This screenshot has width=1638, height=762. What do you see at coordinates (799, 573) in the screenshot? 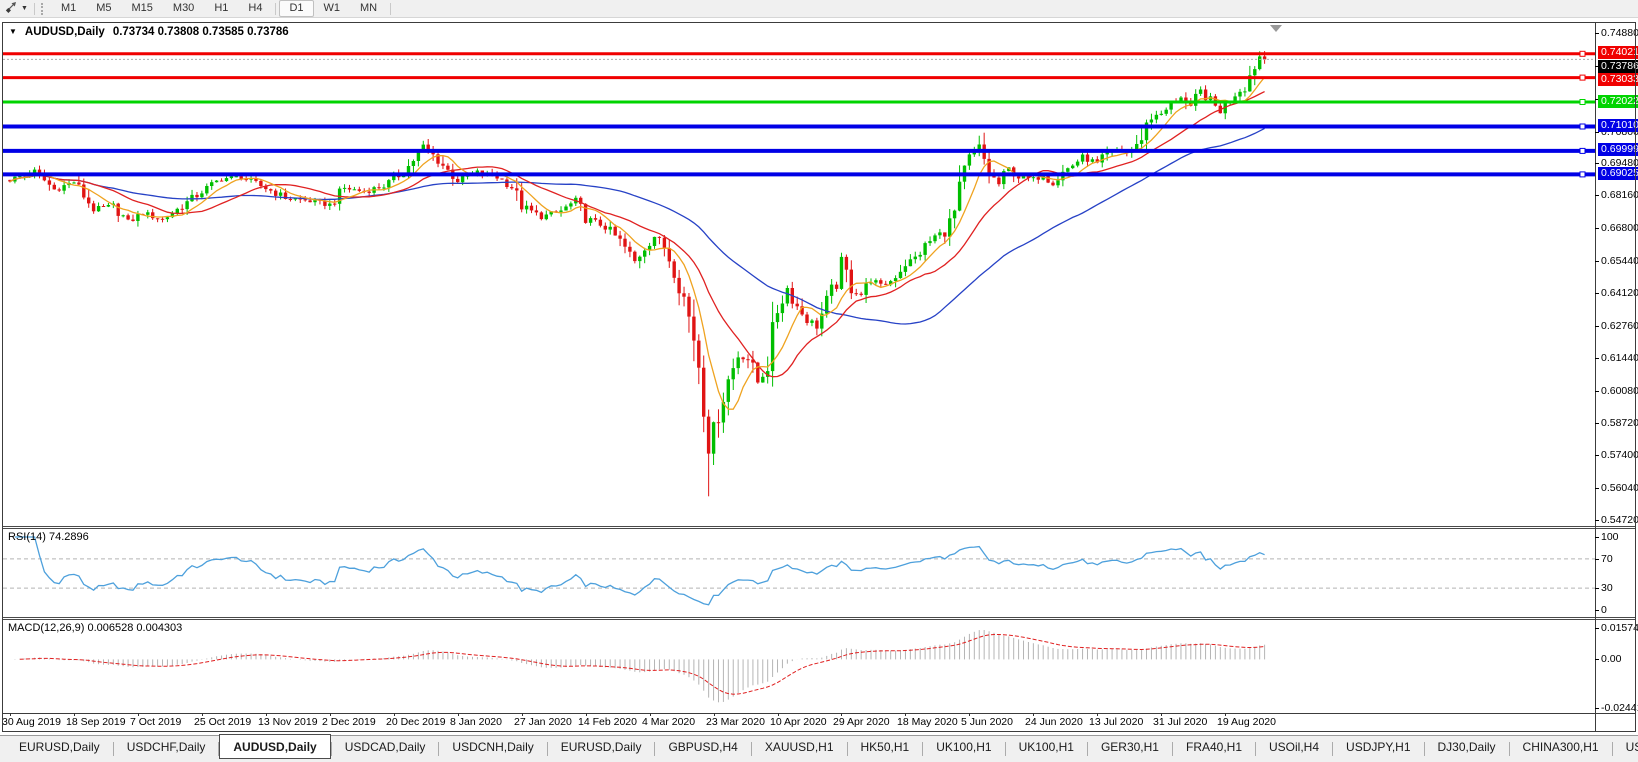
I see `rsi-canvas` at bounding box center [799, 573].